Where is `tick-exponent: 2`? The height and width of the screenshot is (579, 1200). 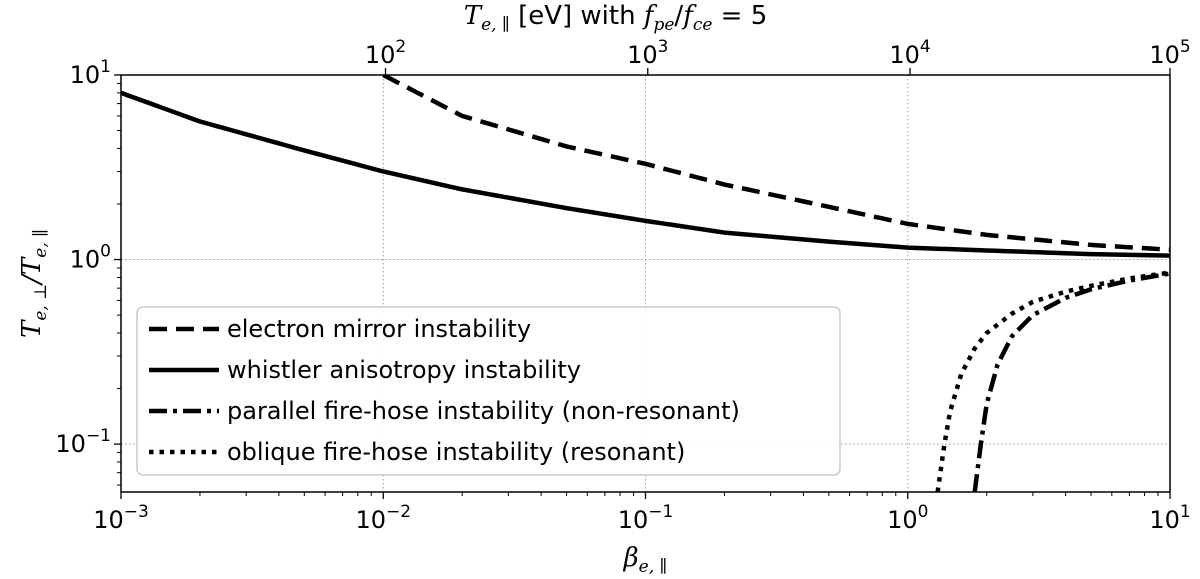 tick-exponent: 2 is located at coordinates (400, 47).